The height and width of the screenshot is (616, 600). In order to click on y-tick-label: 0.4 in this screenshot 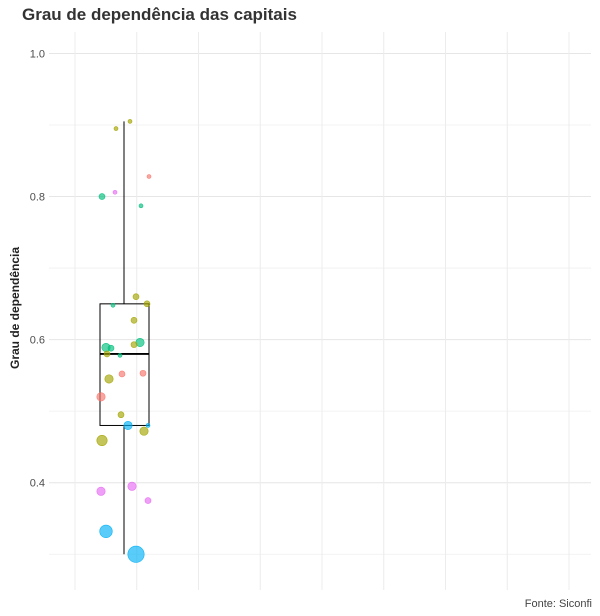, I will do `click(37, 484)`.